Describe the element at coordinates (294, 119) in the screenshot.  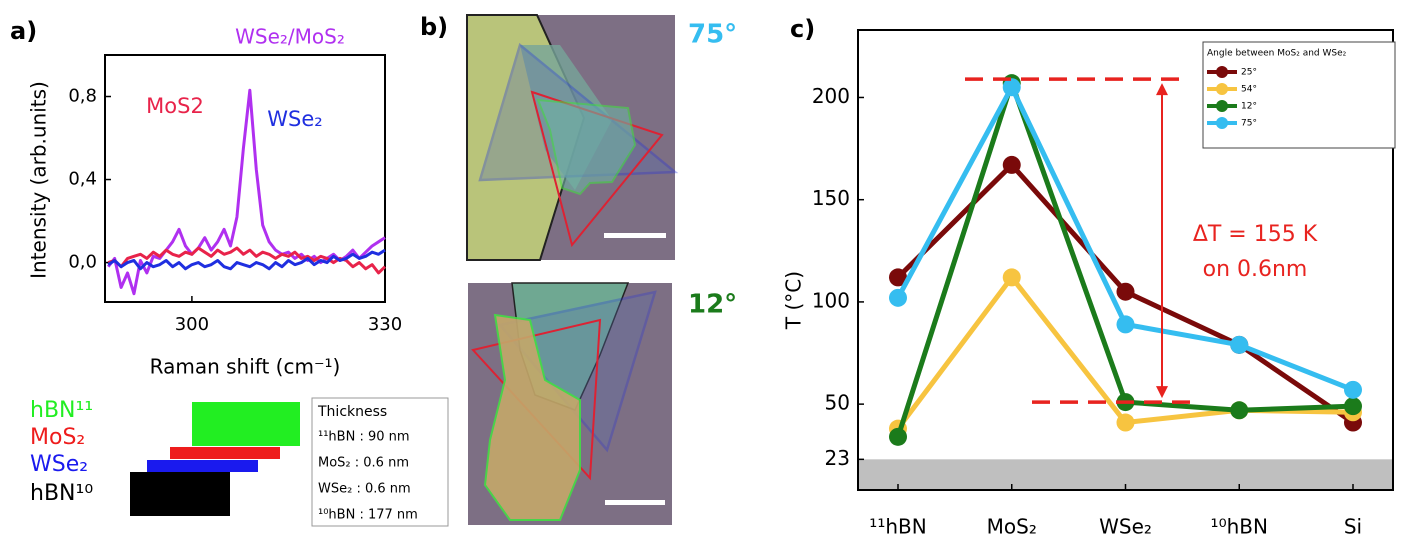
I see `series-label: WSe₂` at that location.